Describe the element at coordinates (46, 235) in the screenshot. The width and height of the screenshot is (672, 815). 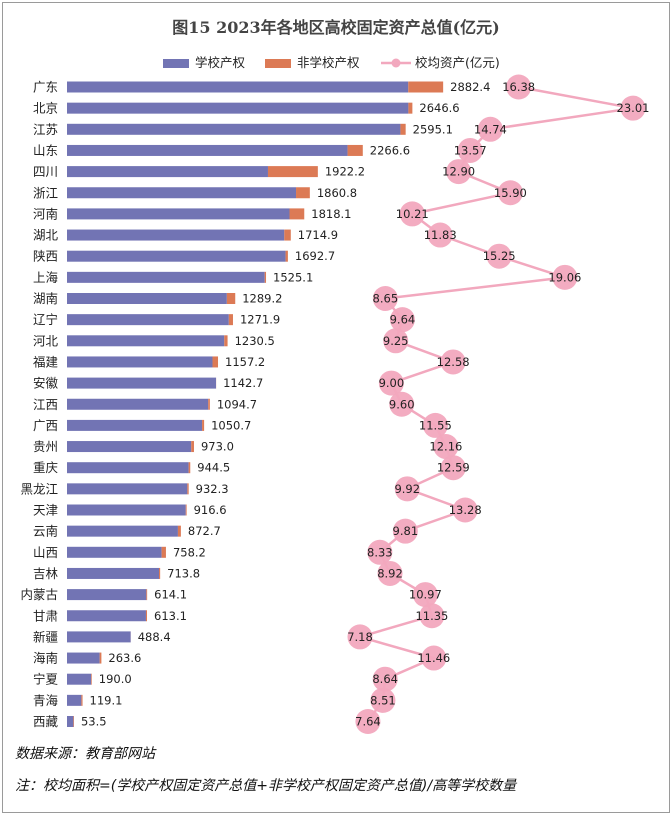
I see `category-label: 湖北` at that location.